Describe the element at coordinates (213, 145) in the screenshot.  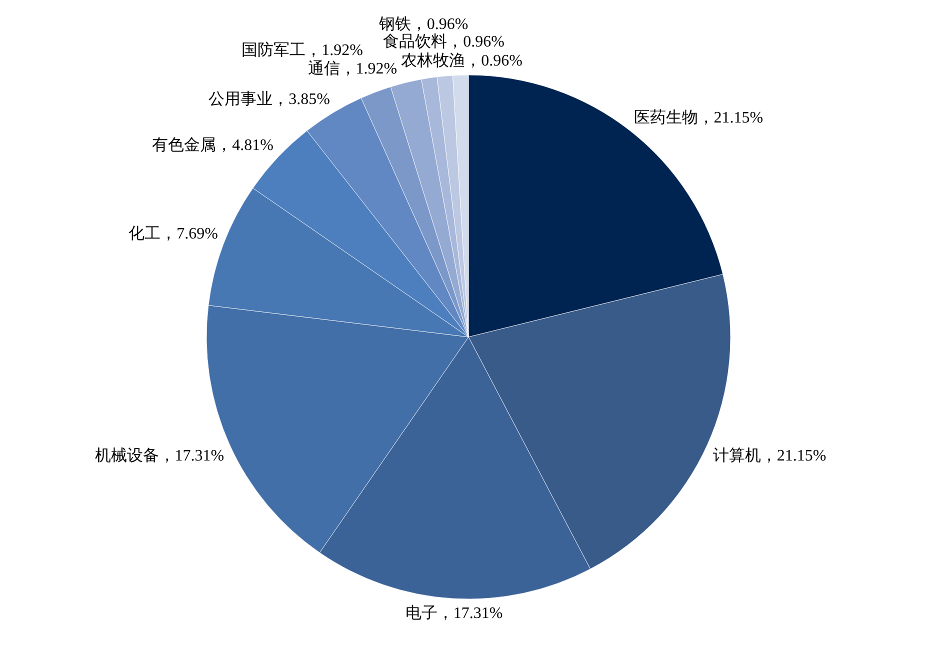
I see `slice-label: 有色金属，4.81%` at that location.